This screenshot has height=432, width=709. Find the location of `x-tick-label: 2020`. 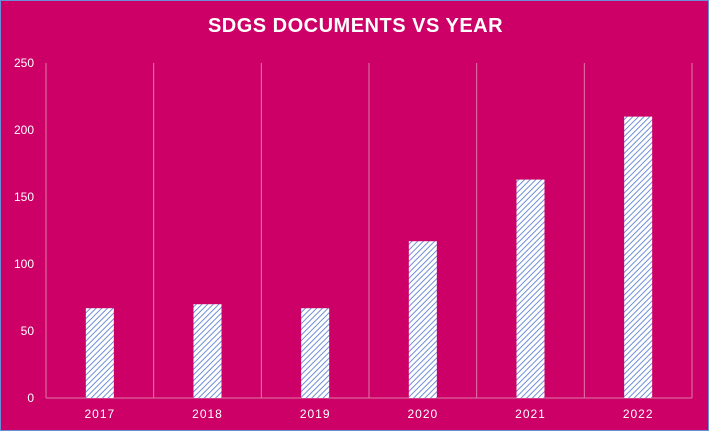

x-tick-label: 2020 is located at coordinates (422, 414).